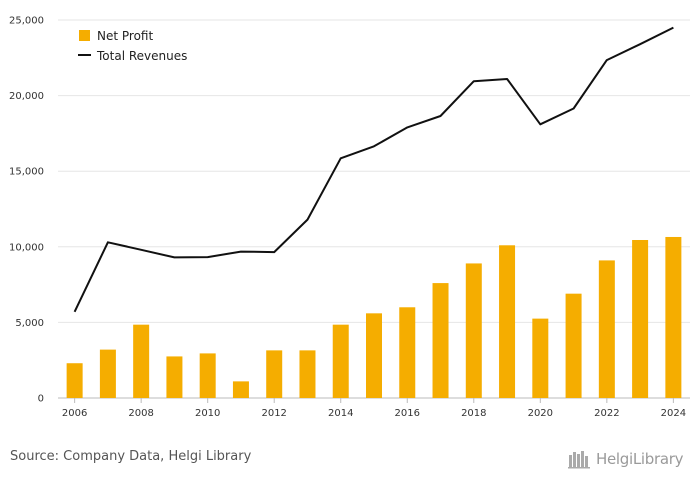 The image size is (700, 483). I want to click on x-tick-label: 2024, so click(673, 413).